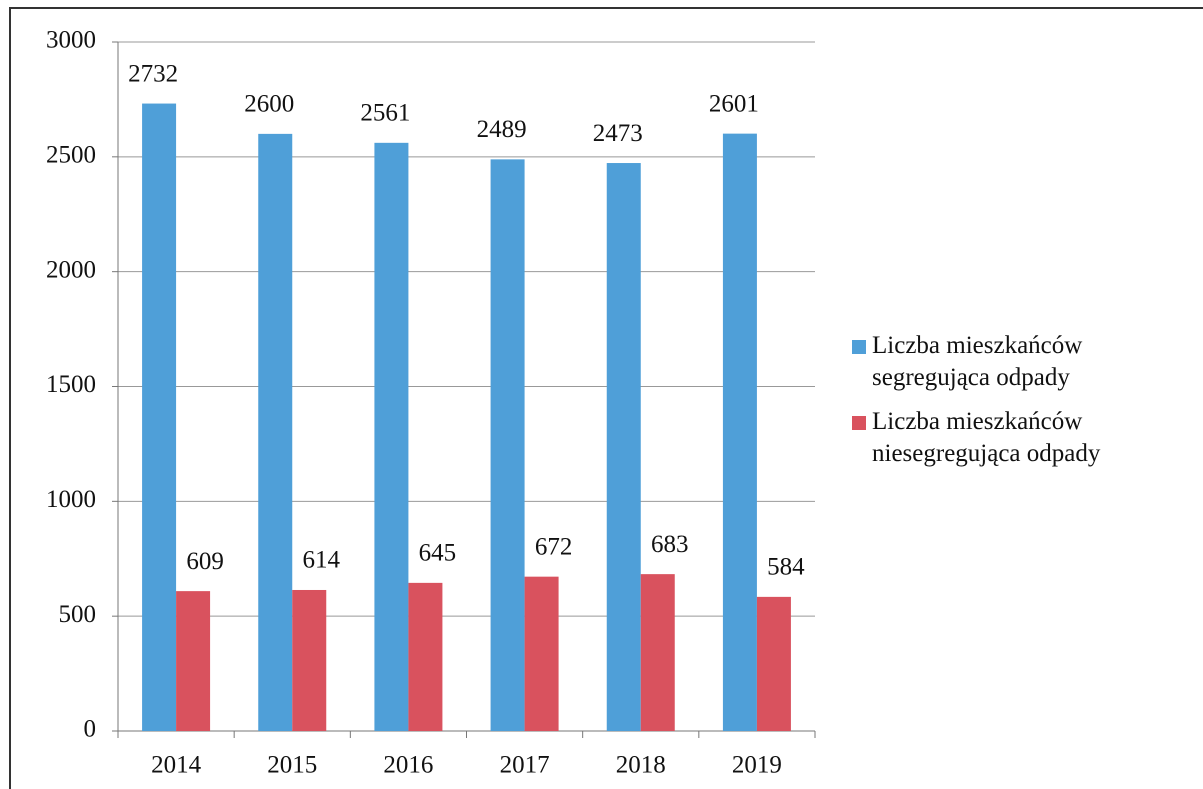 The height and width of the screenshot is (789, 1203). I want to click on y-tick-label: 3000, so click(71, 40).